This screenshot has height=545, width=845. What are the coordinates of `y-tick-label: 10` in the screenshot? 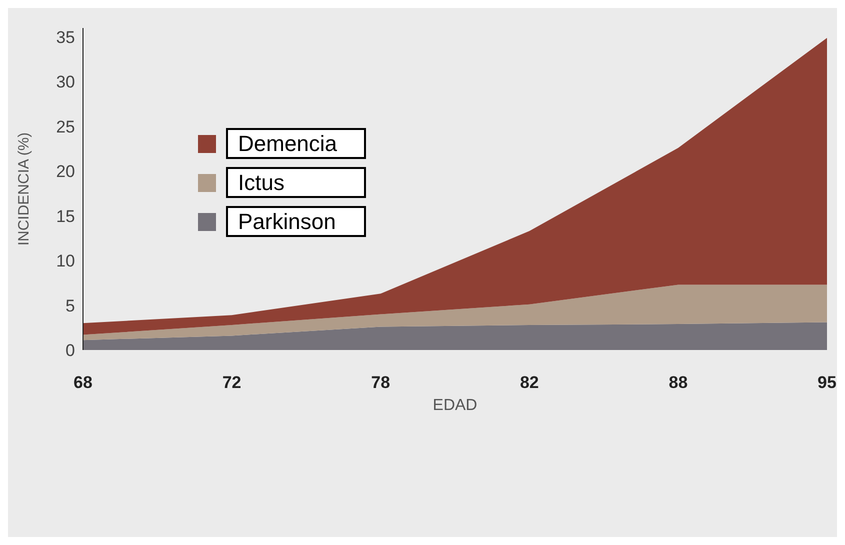 It's located at (65, 261).